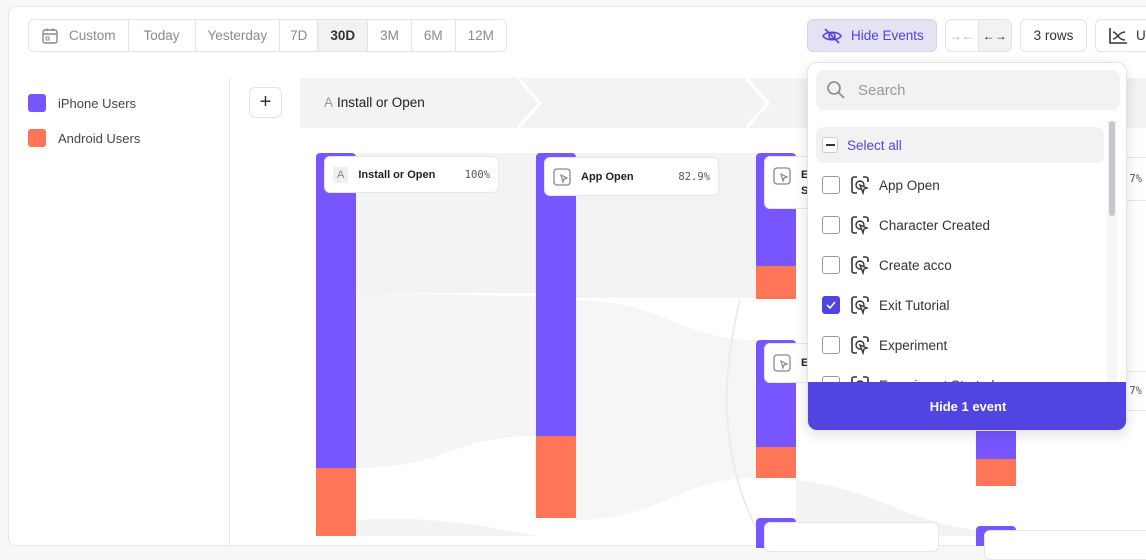 This screenshot has width=1146, height=560. I want to click on list-scrollbar, so click(1112, 252).